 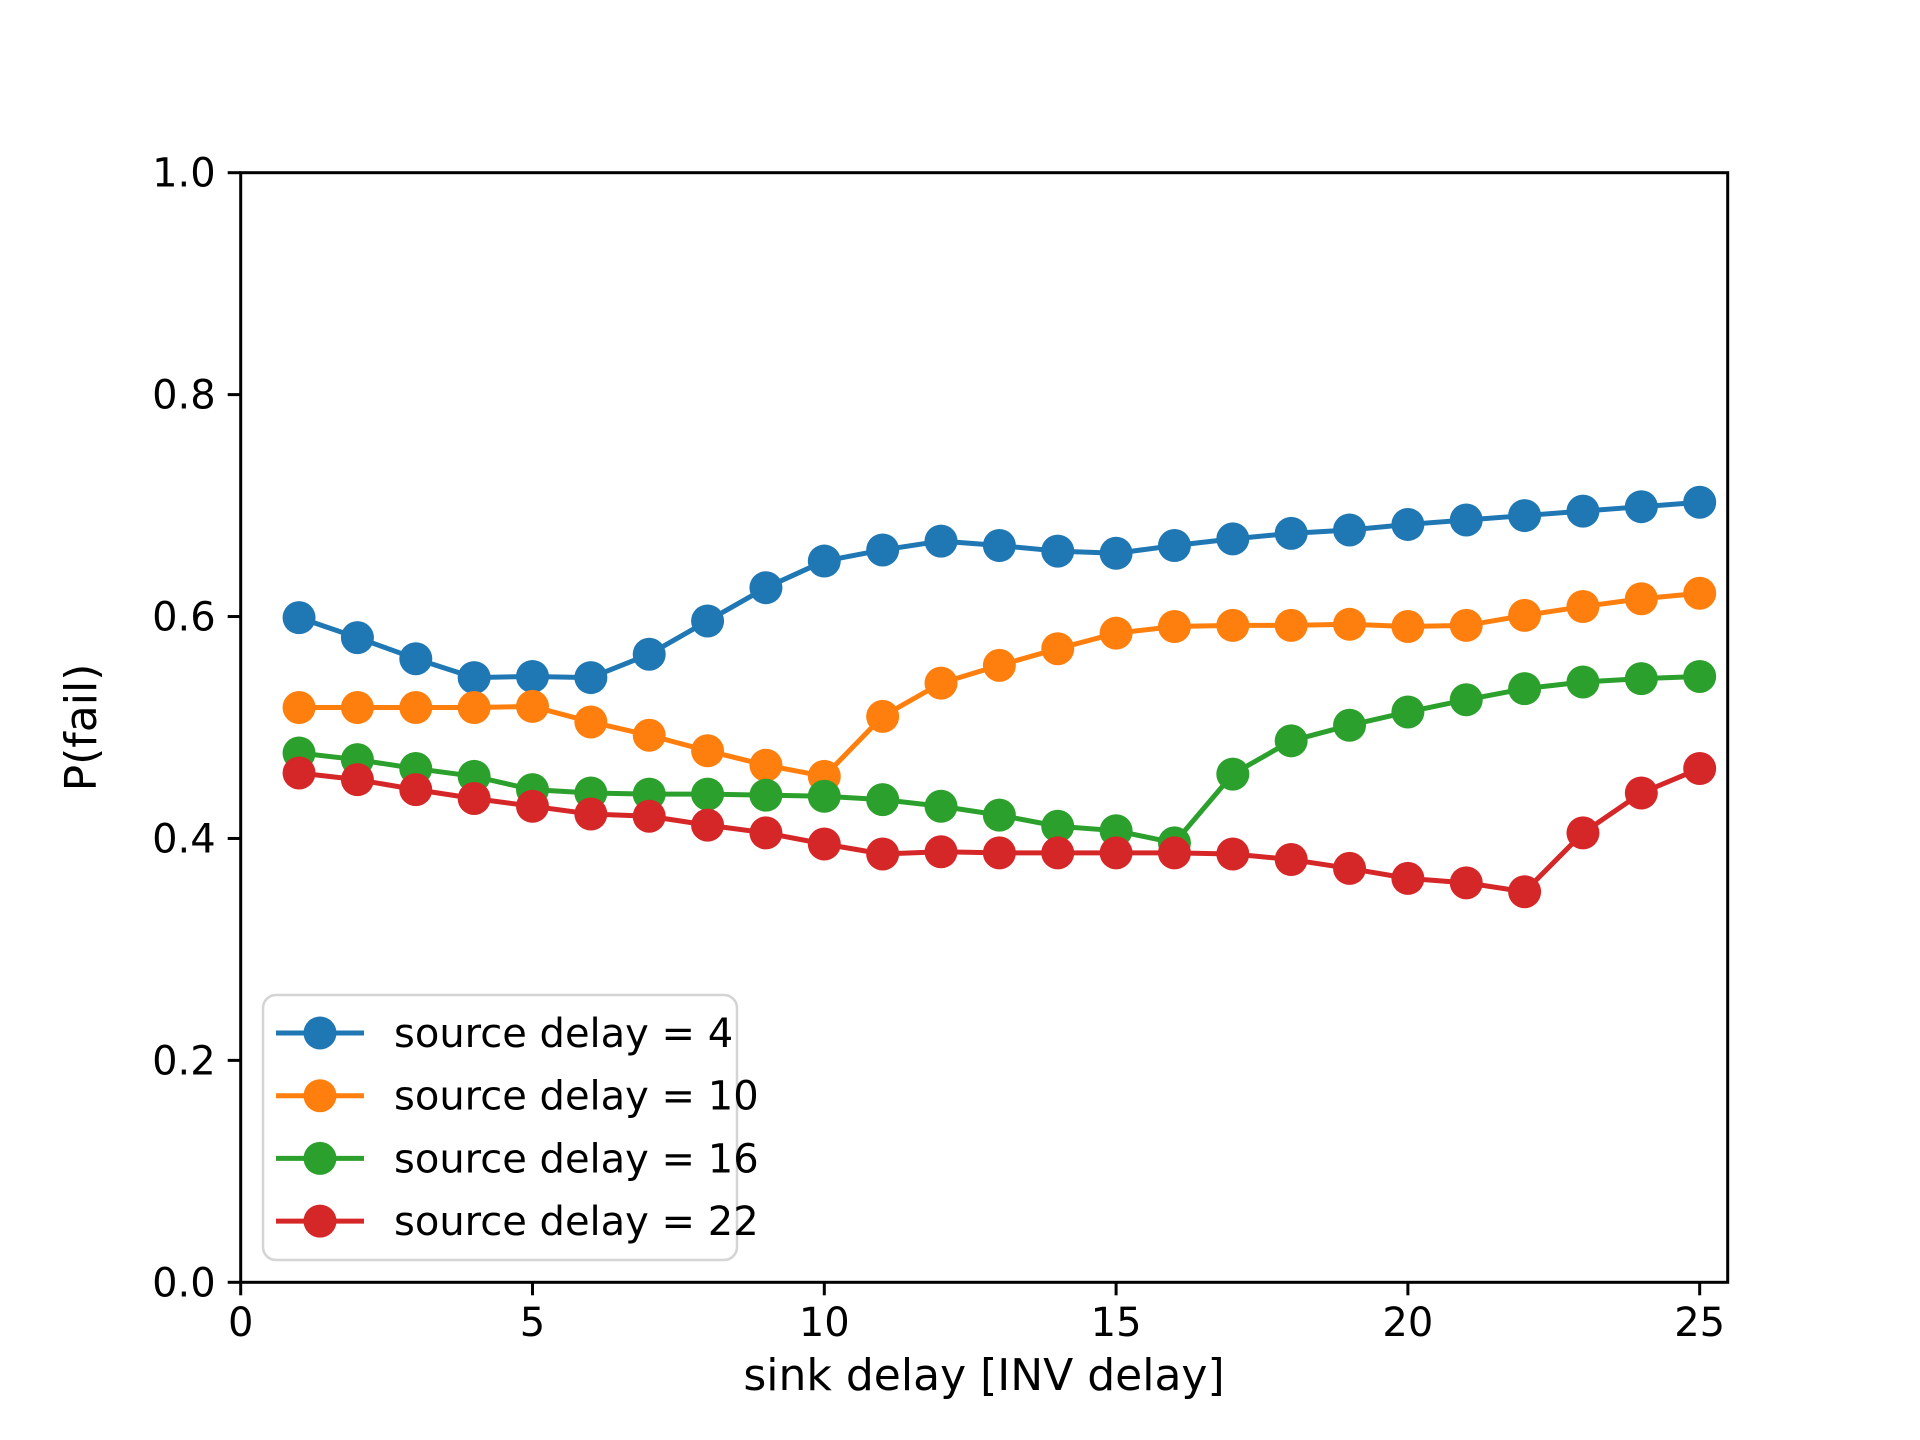 What do you see at coordinates (500, 1127) in the screenshot?
I see `legend-box` at bounding box center [500, 1127].